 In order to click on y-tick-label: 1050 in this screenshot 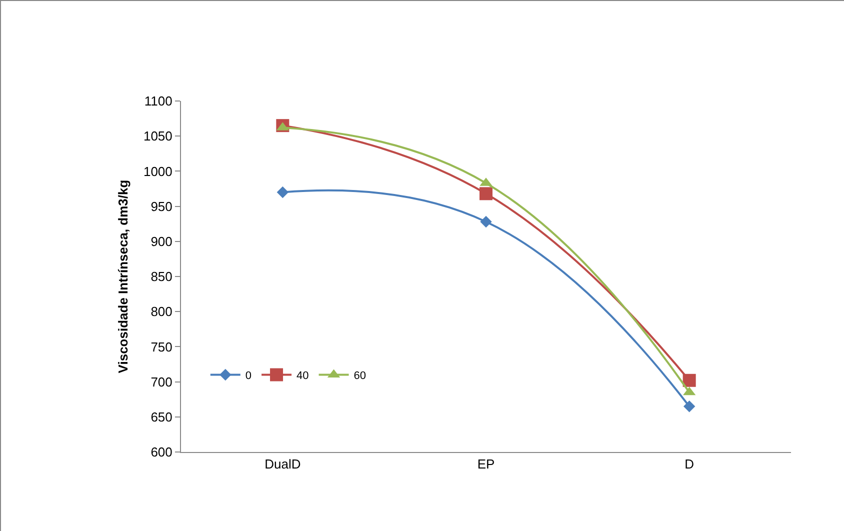, I will do `click(157, 136)`.